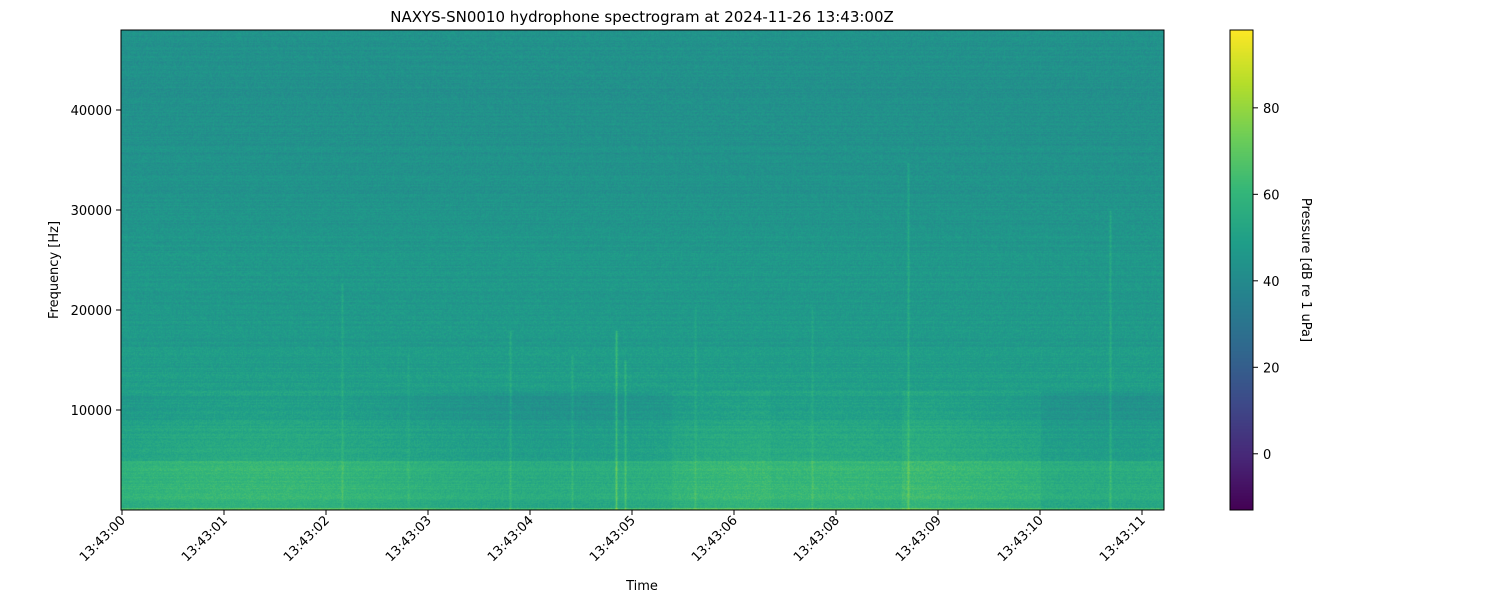 The width and height of the screenshot is (1500, 600). Describe the element at coordinates (91, 111) in the screenshot. I see `y-tick-label: 40000` at that location.